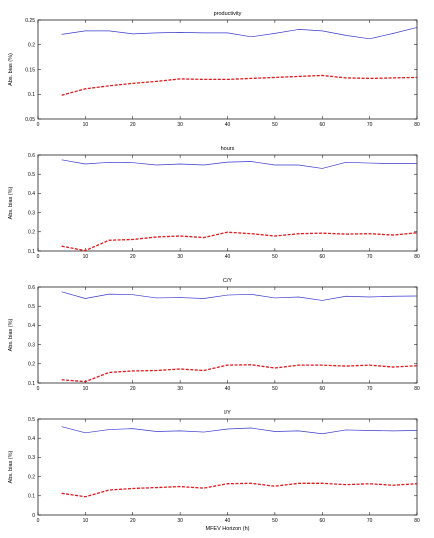 The height and width of the screenshot is (538, 434). I want to click on chart-title: C/Y, so click(228, 281).